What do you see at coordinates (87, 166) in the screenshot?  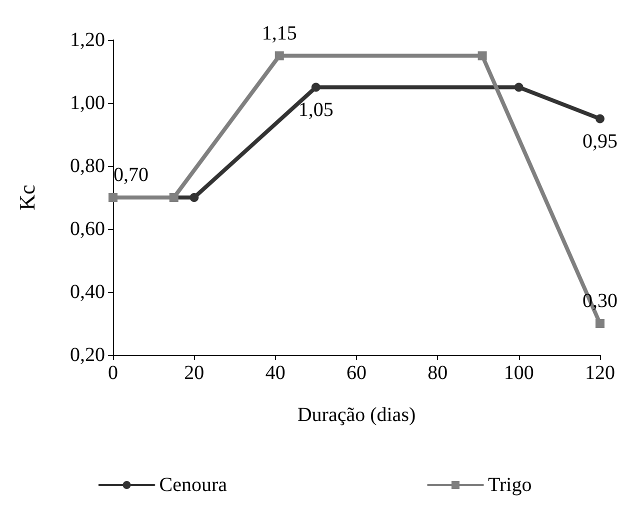 I see `y-tick-label: 0,80` at bounding box center [87, 166].